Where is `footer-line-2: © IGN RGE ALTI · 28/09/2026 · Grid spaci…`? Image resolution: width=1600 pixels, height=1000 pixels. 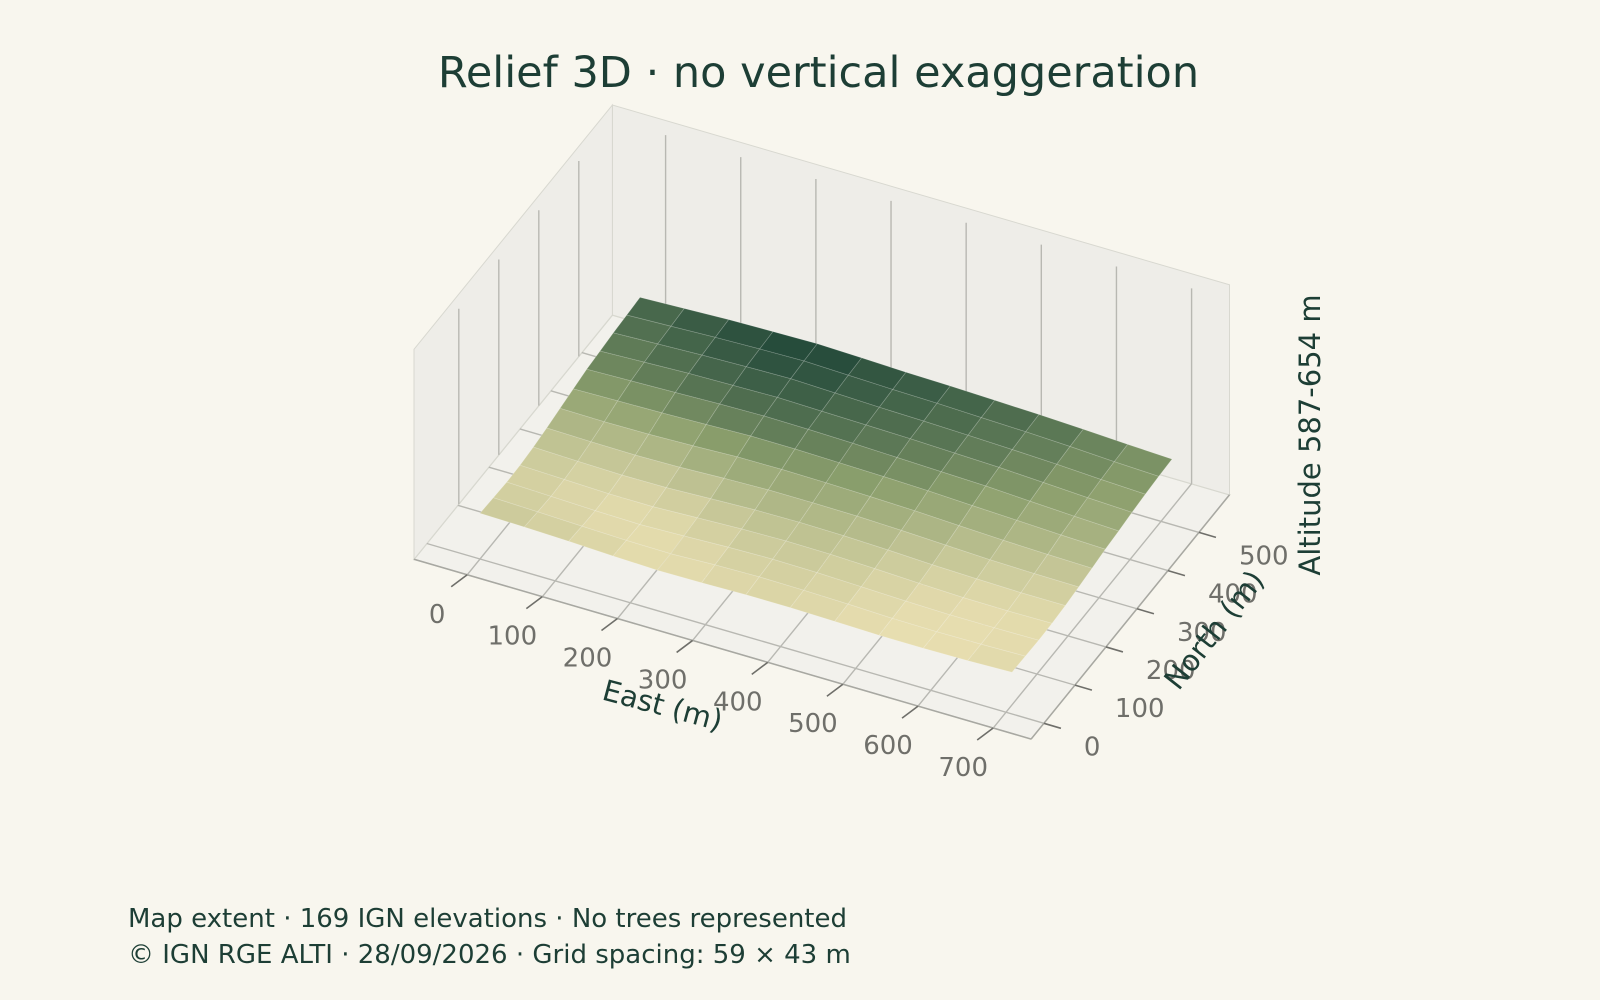
footer-line-2: © IGN RGE ALTI · 28/09/2026 · Grid spaci… is located at coordinates (489, 955).